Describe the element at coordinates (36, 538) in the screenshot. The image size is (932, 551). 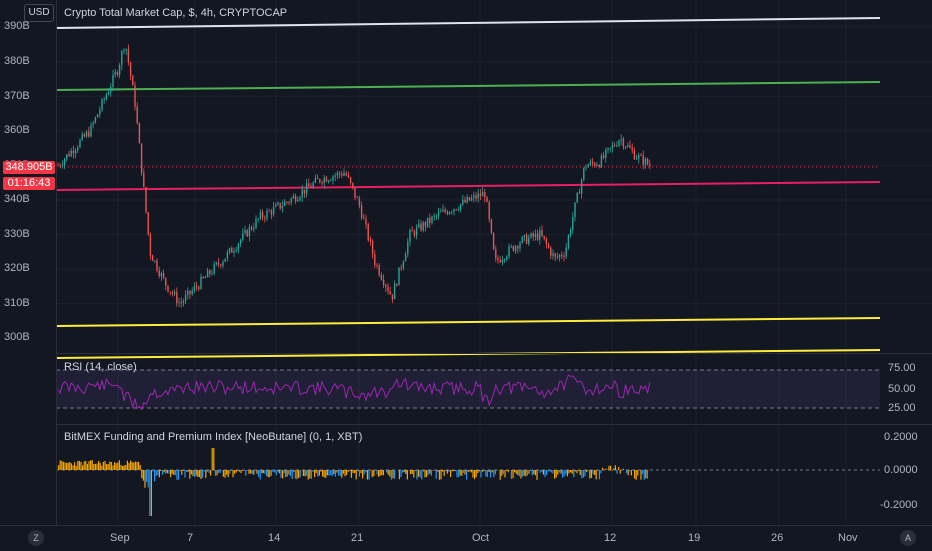
I see `timezone-button: Z` at that location.